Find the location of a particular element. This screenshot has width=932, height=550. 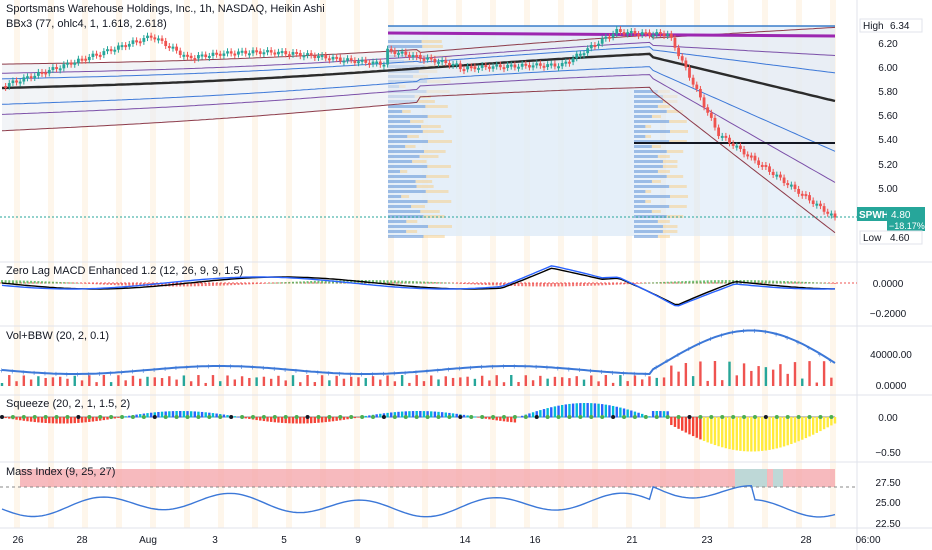

indicator-label-bb: BBx3 (77, ohlc4, 1, 1.618, 2.618) is located at coordinates (86, 24).